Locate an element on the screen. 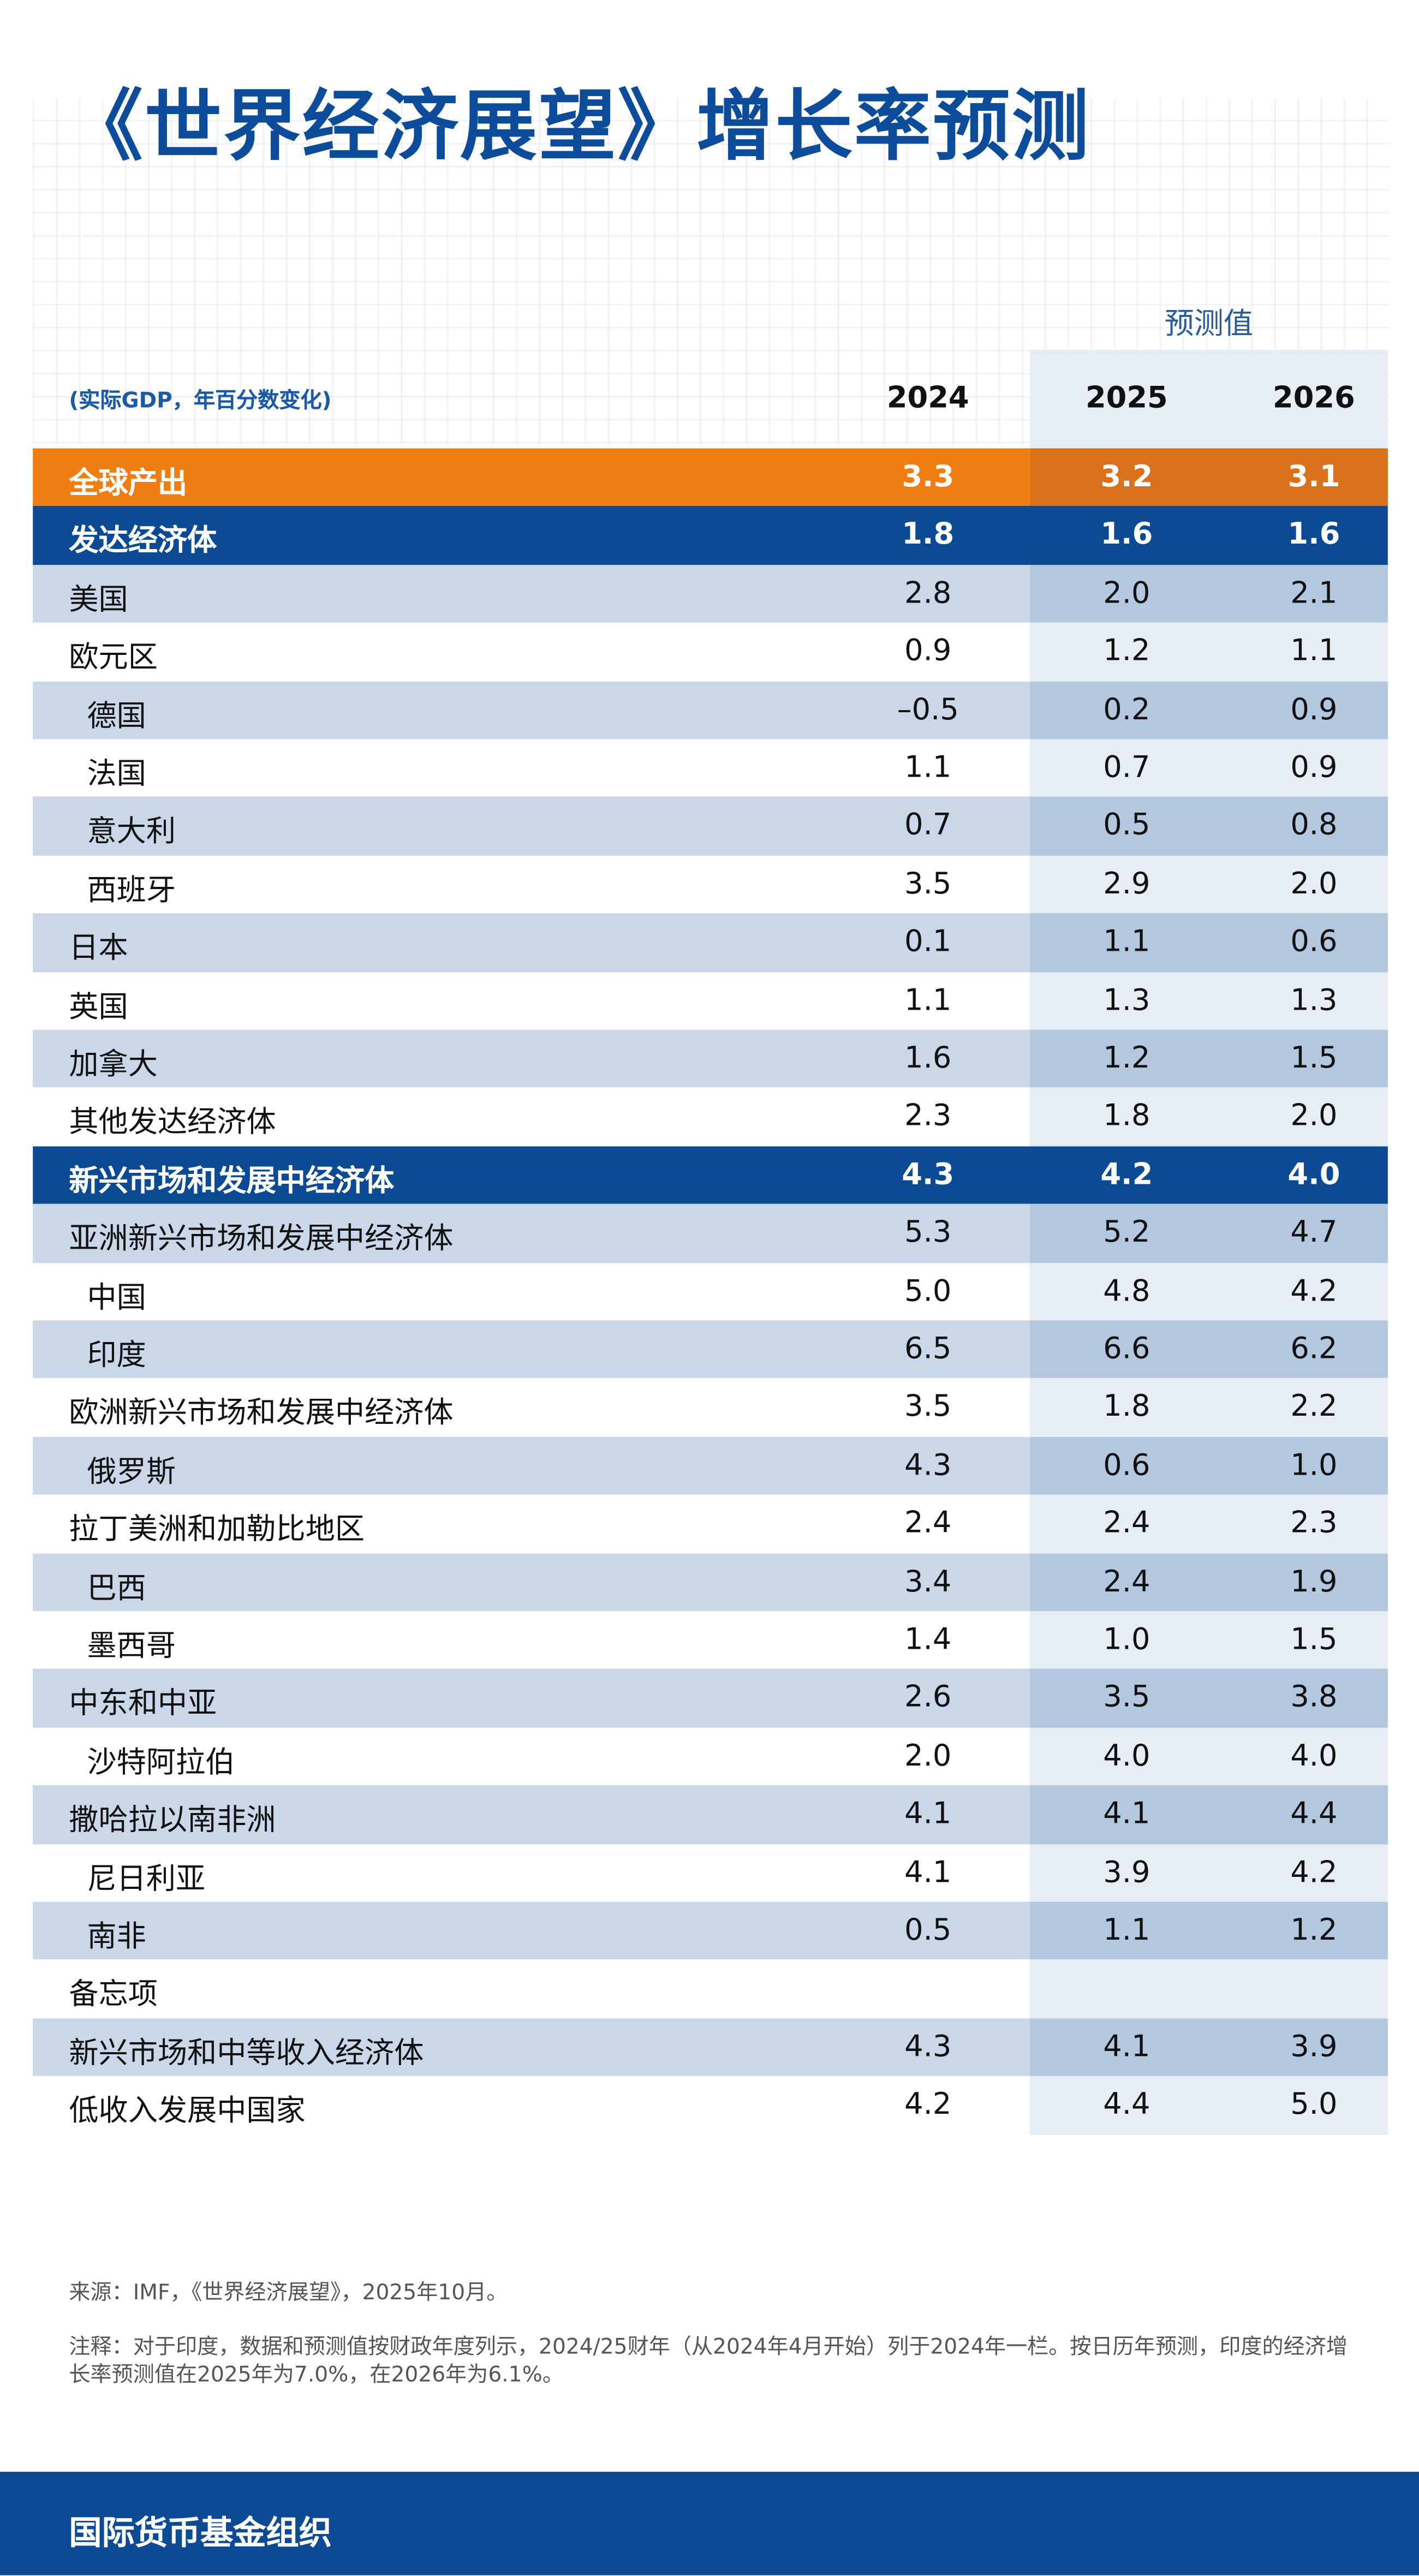 The width and height of the screenshot is (1419, 2576). cell-value: 2.2 is located at coordinates (1314, 1407).